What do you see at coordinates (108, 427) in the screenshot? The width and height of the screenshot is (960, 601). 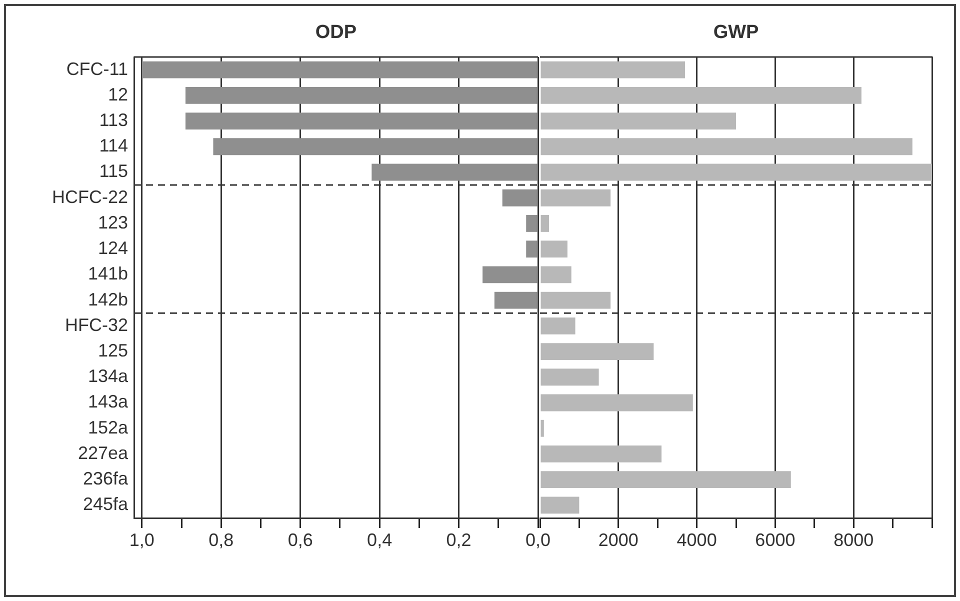 I see `y-tick-label: 152a` at bounding box center [108, 427].